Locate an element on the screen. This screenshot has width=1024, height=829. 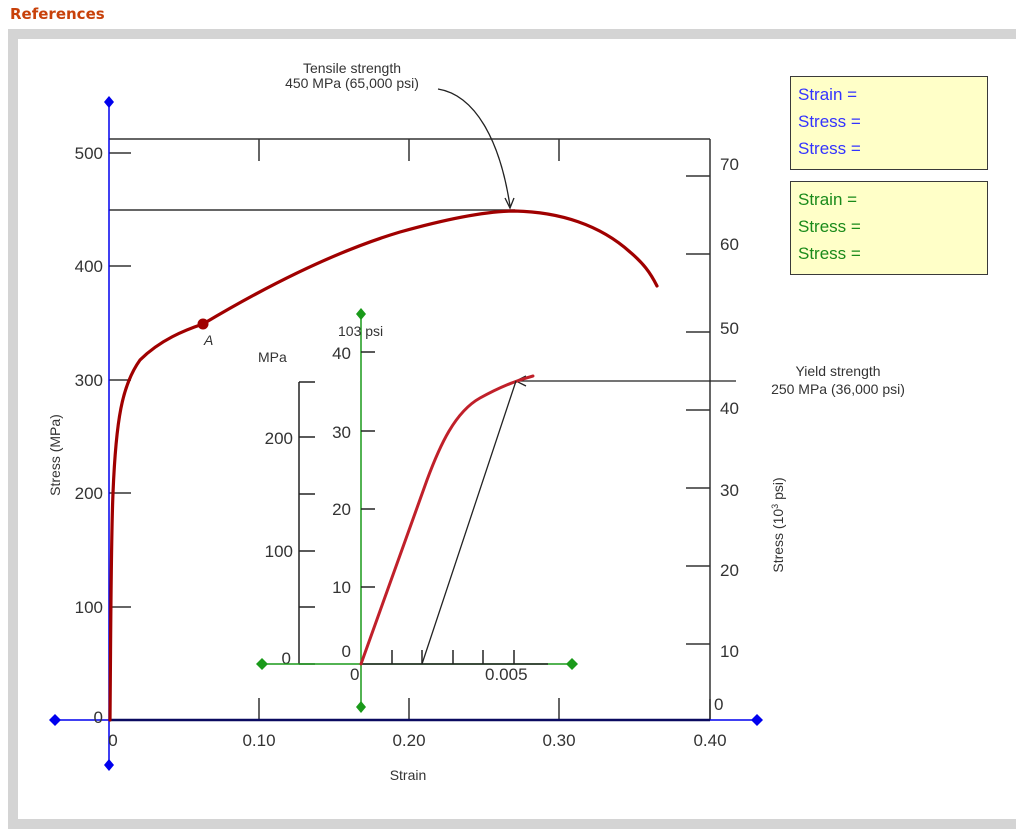
info-box-green: Strain = Stress = Stress = is located at coordinates (889, 228).